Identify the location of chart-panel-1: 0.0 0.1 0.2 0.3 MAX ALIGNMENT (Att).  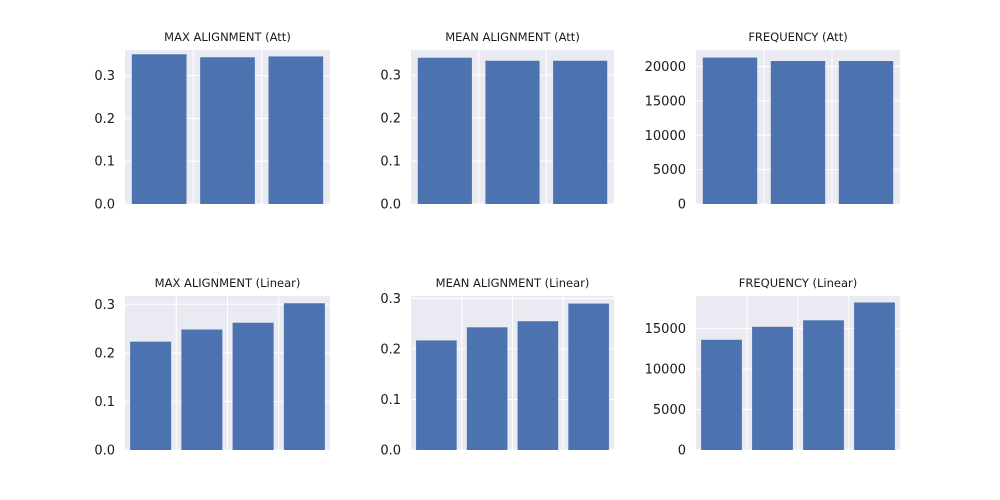
(212, 121).